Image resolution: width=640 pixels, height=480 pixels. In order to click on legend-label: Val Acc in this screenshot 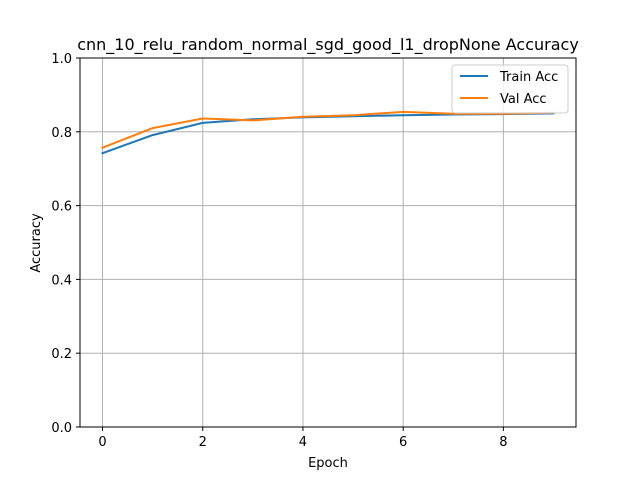, I will do `click(523, 99)`.